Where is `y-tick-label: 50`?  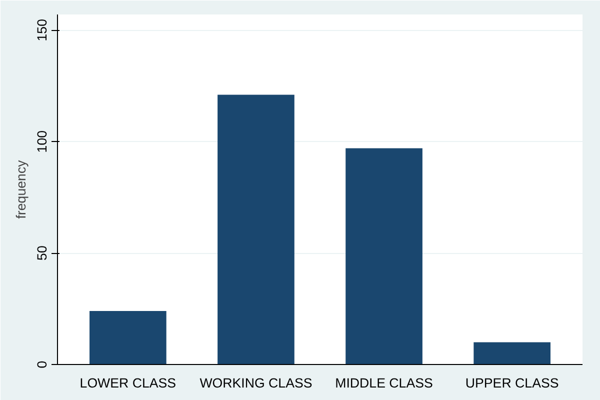
y-tick-label: 50 is located at coordinates (42, 253).